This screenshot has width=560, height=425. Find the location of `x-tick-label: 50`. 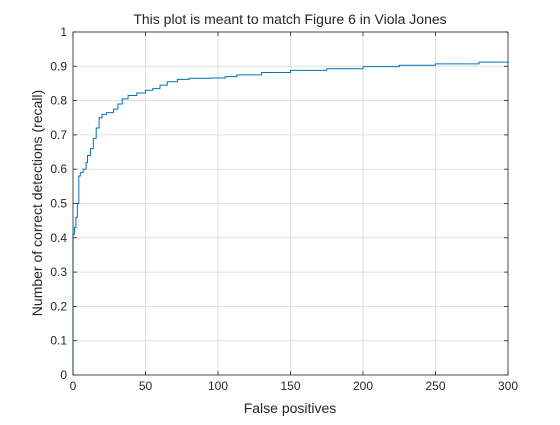

x-tick-label: 50 is located at coordinates (146, 386).